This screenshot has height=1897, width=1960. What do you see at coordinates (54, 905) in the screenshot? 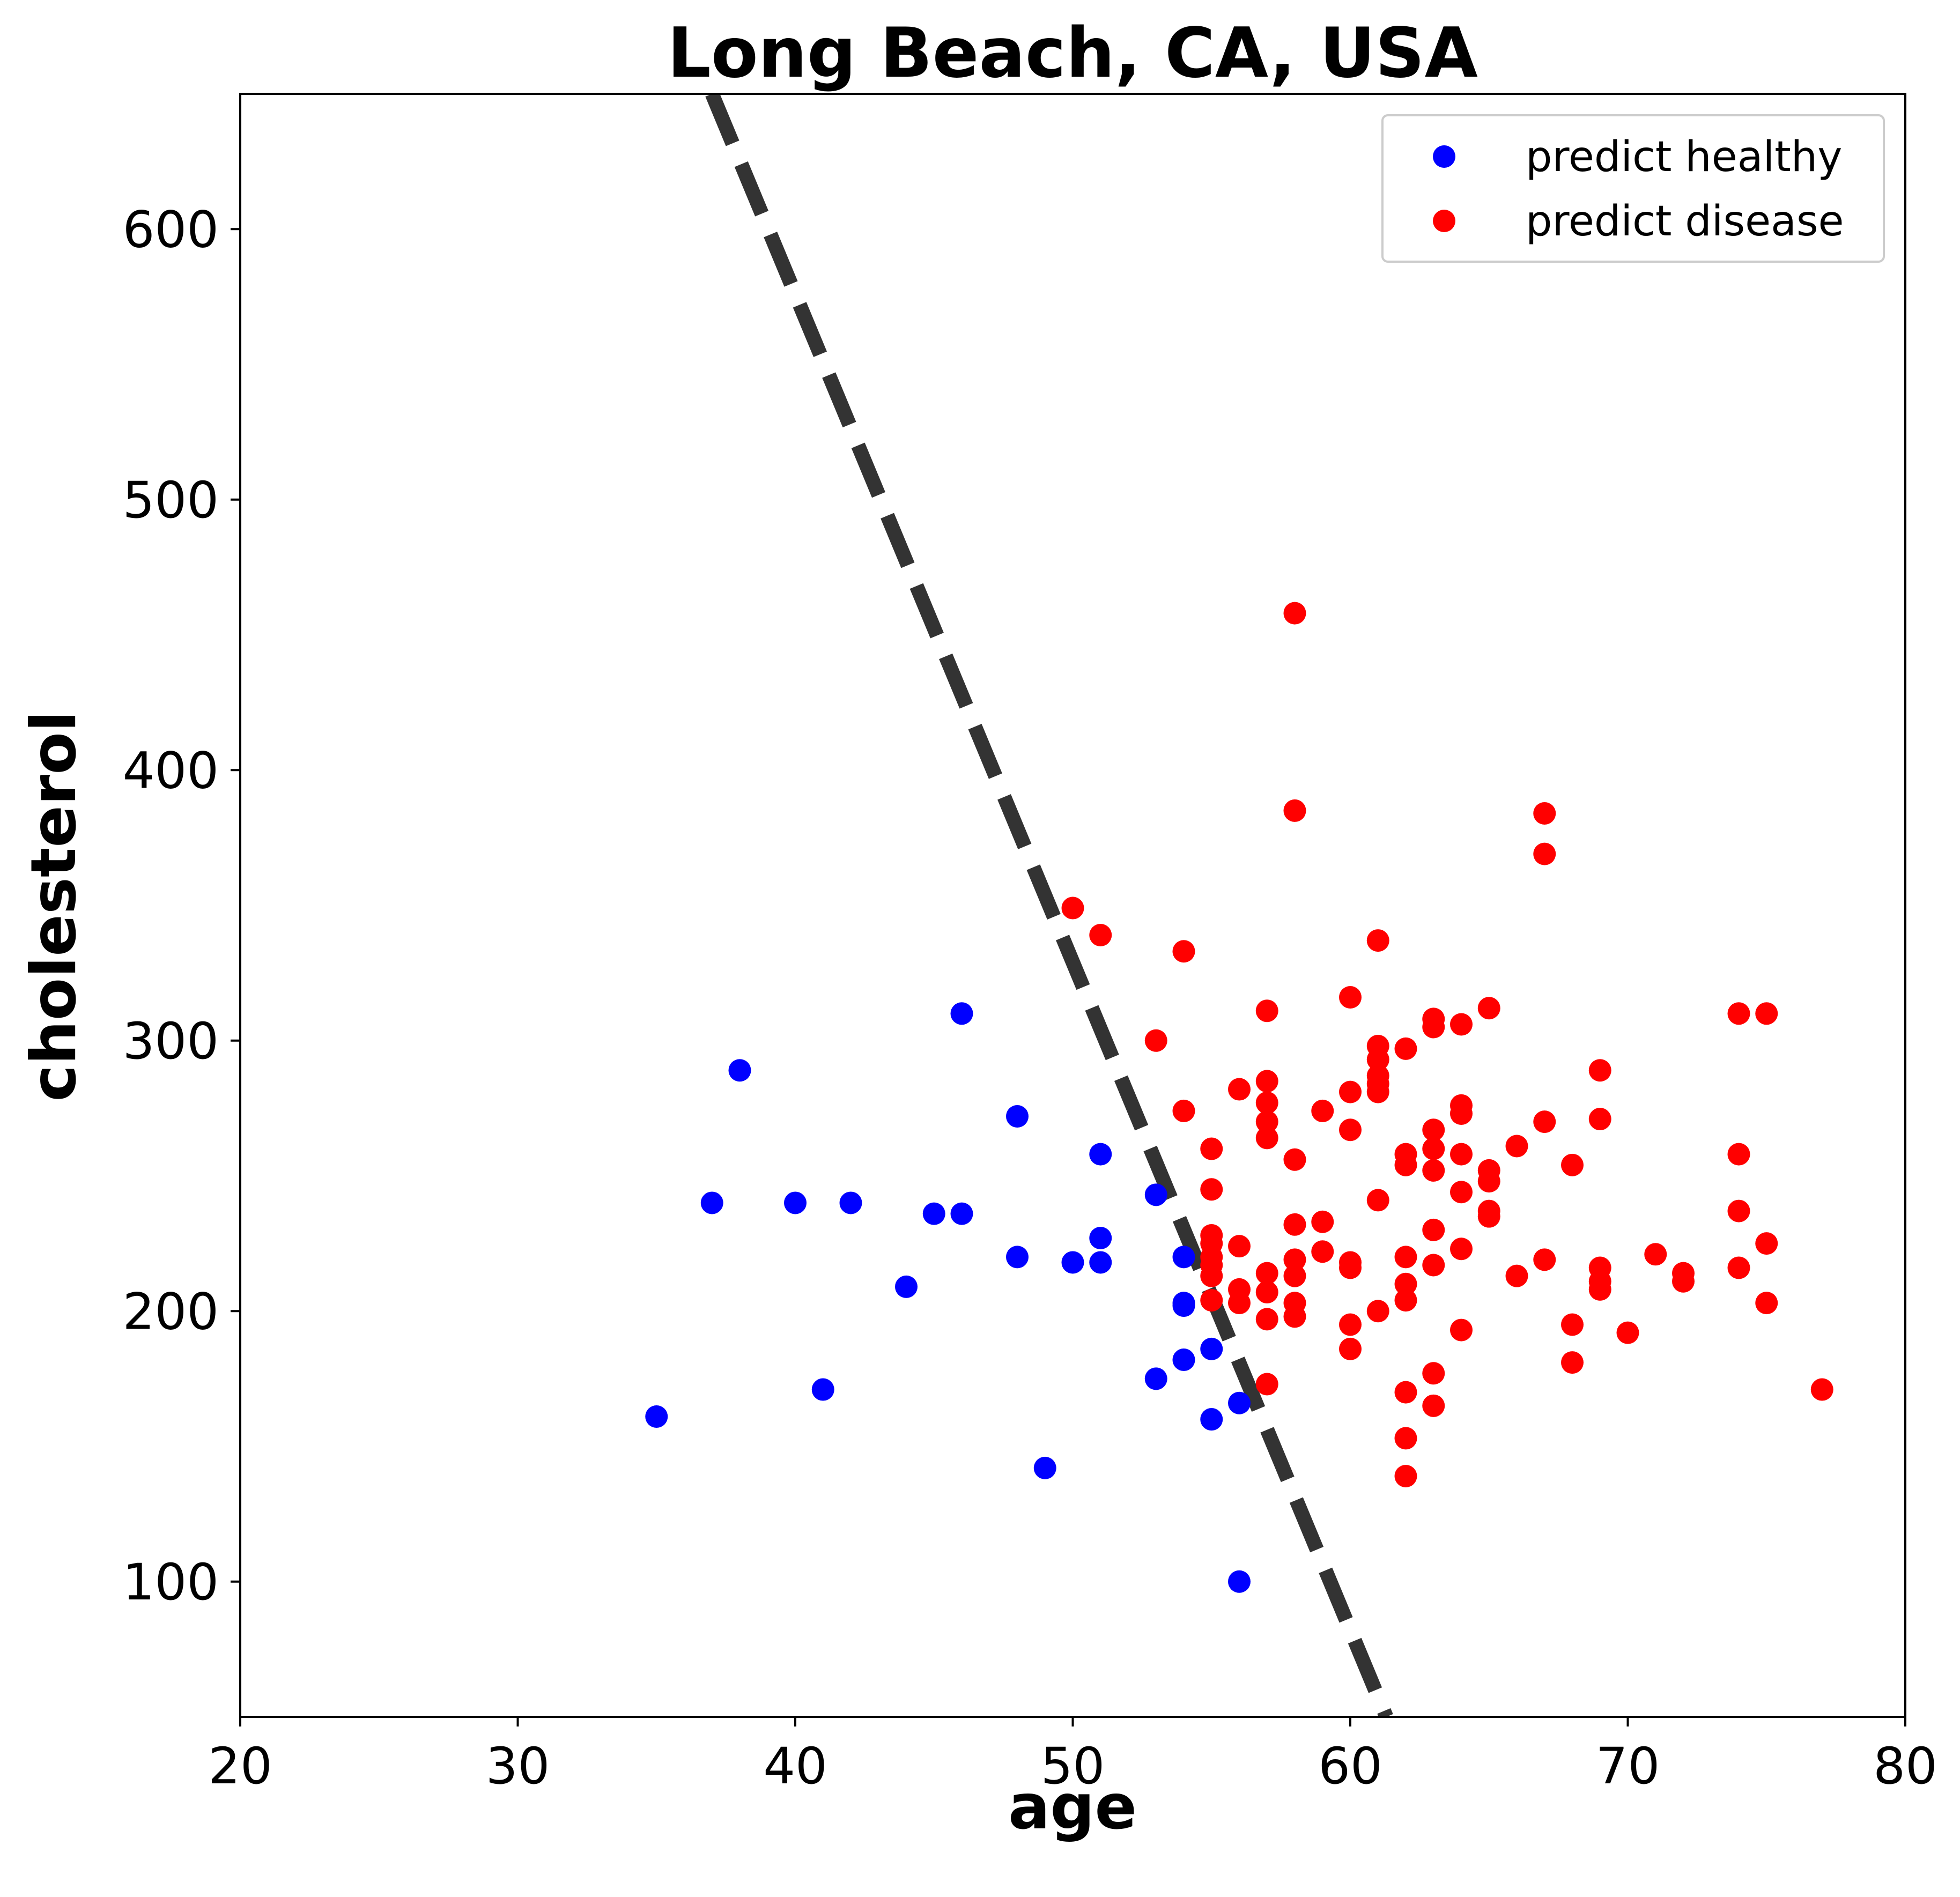
I see `y-axis-label: cholesterol` at bounding box center [54, 905].